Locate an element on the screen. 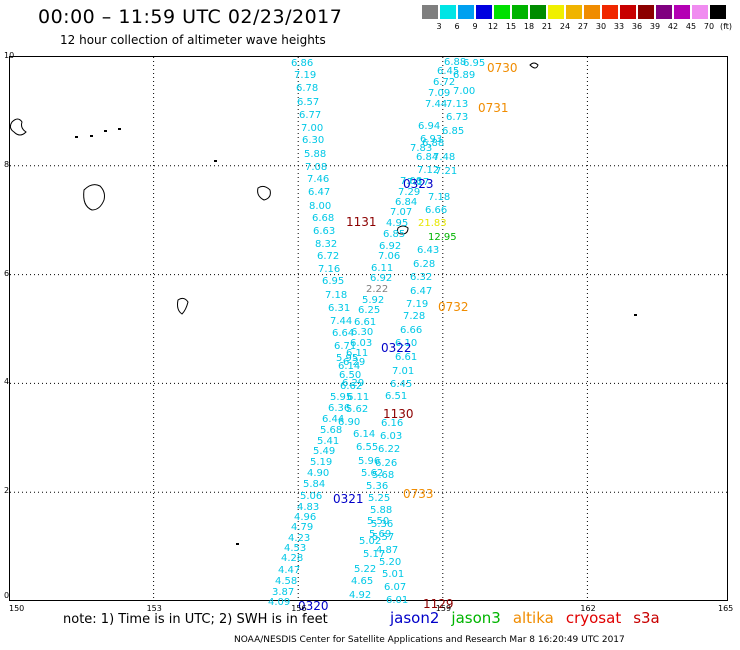 The width and height of the screenshot is (740, 650). y-tick-label: 10 is located at coordinates (9, 55).